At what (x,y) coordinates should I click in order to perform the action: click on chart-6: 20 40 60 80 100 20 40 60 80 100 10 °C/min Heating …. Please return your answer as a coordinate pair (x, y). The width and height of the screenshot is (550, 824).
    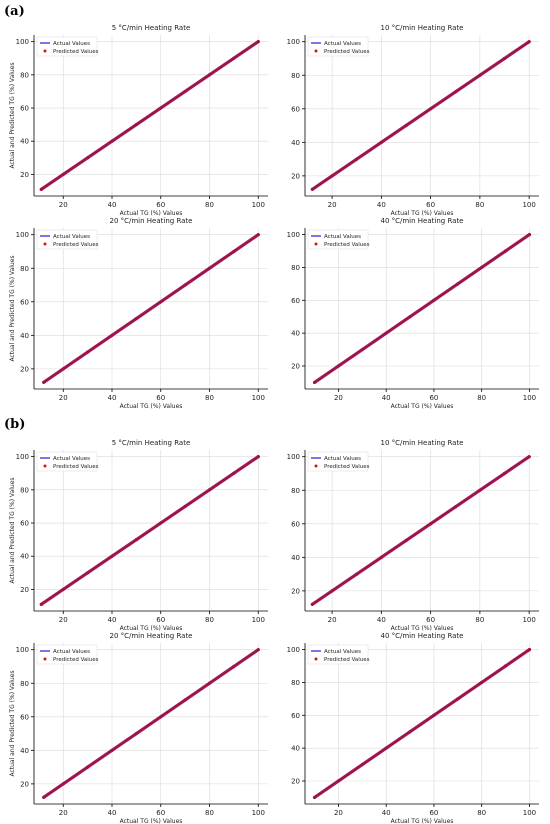
    Looking at the image, I should click on (413, 535).